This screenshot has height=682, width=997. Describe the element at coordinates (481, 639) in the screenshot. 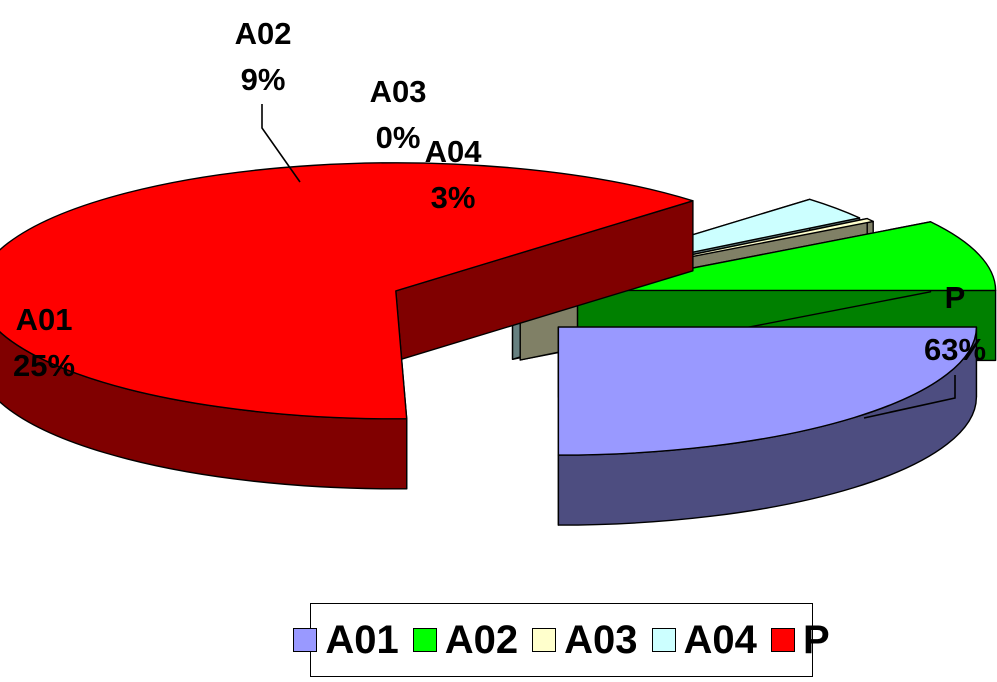

I see `legend-label-a02: A02` at that location.